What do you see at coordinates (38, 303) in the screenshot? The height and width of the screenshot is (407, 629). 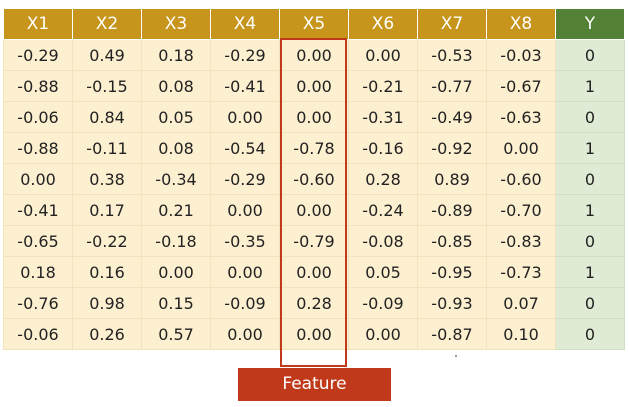 I see `cell-x1: -0.76` at bounding box center [38, 303].